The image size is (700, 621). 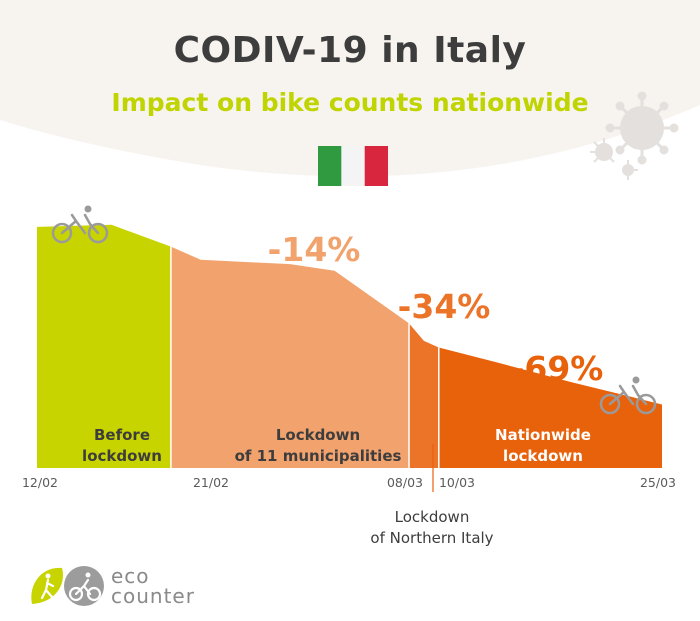 I want to click on annotation-northern-lockdown-line2: of Northern Italy, so click(x=431, y=538).